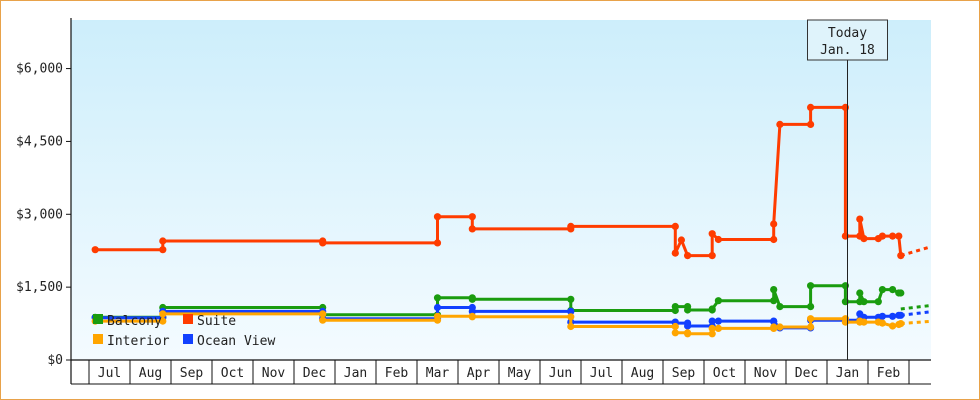 The image size is (980, 400). Describe the element at coordinates (479, 373) in the screenshot. I see `x-tick-label: Apr` at that location.